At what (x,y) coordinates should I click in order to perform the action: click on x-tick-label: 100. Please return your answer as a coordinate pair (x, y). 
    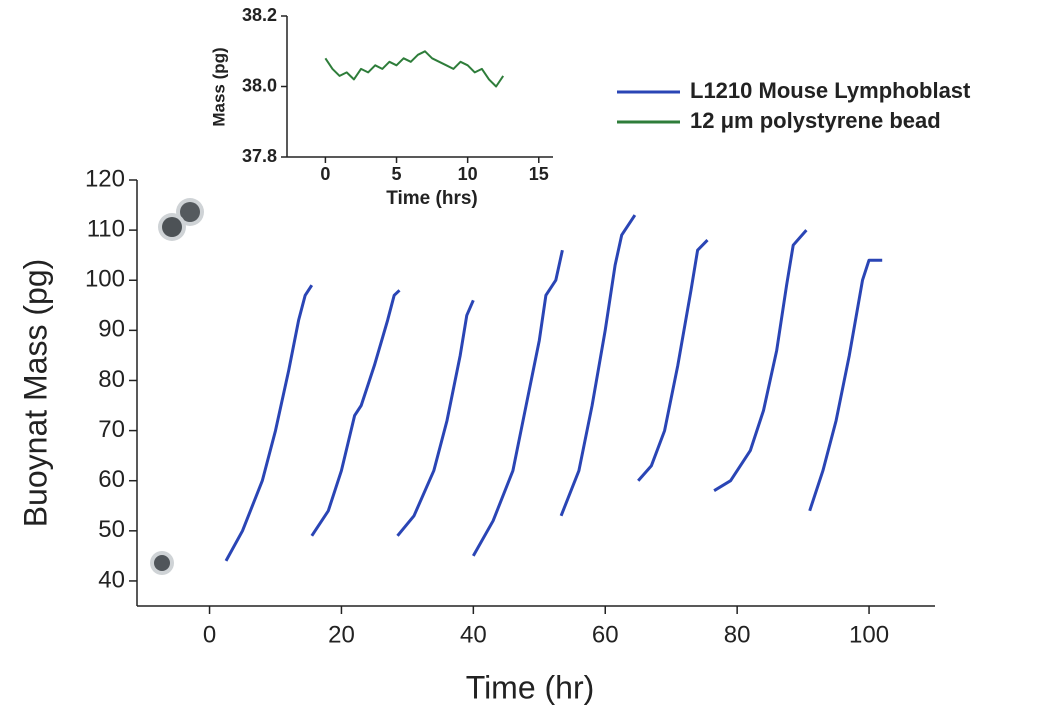
    Looking at the image, I should click on (869, 634).